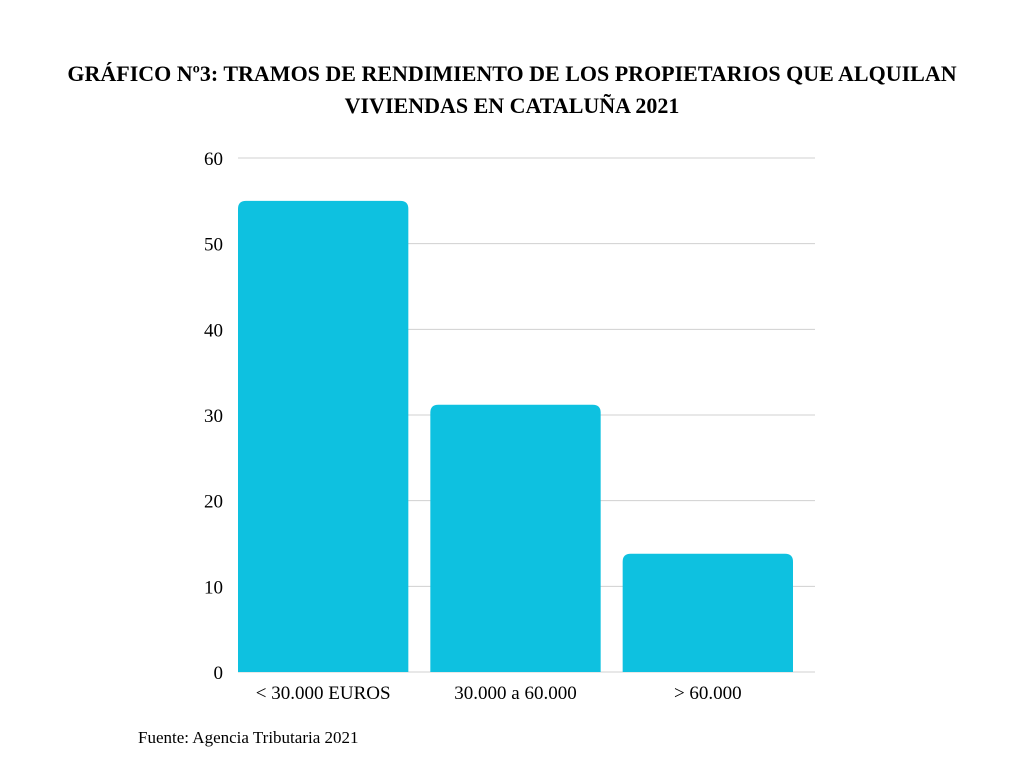 This screenshot has width=1024, height=768. I want to click on y-tick-label: 10, so click(213, 587).